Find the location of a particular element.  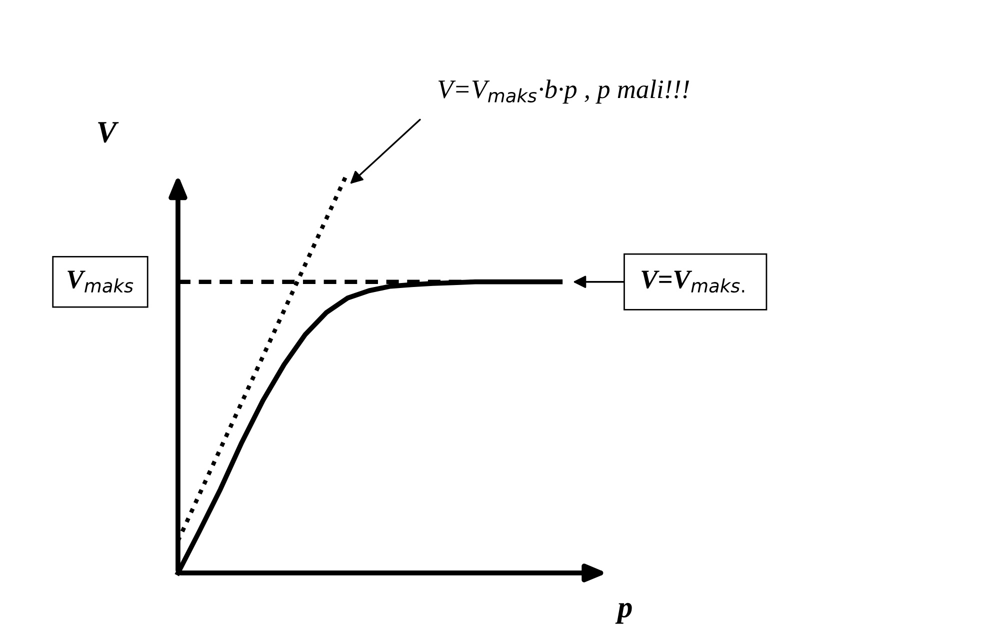

y-axis-title: V is located at coordinates (108, 132).